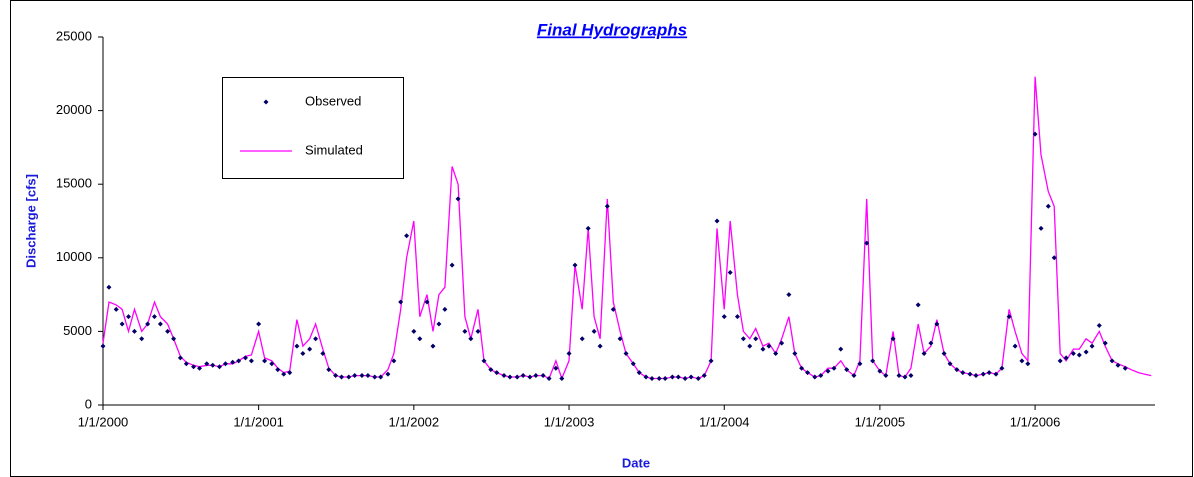 The image size is (1194, 477). What do you see at coordinates (636, 462) in the screenshot?
I see `x-axis-label: Date` at bounding box center [636, 462].